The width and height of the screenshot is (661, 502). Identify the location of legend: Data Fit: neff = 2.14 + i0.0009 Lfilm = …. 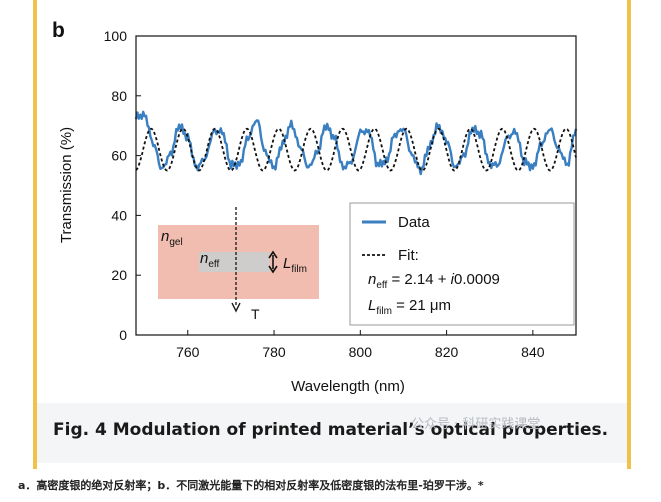
(462, 264).